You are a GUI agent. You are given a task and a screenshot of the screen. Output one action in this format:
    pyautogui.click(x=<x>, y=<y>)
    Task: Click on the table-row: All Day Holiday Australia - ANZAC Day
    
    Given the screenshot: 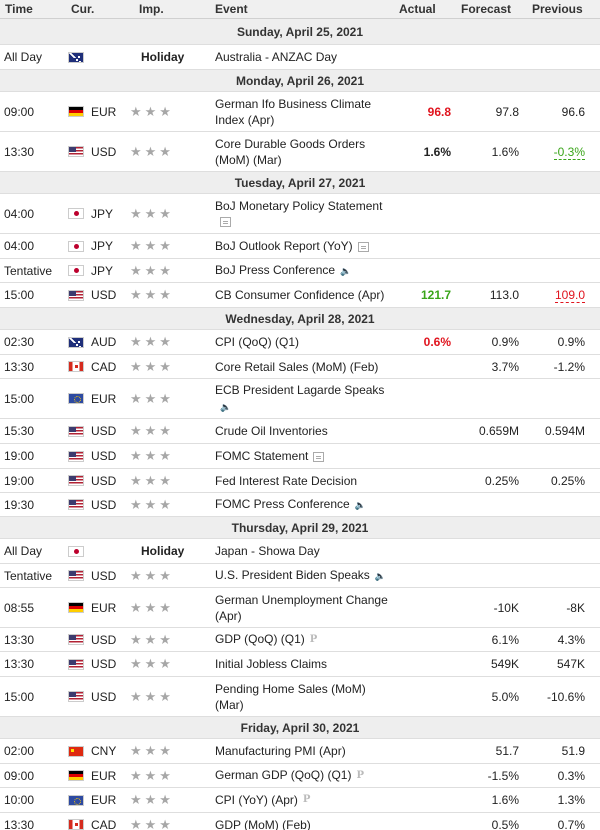 What is the action you would take?
    pyautogui.click(x=300, y=57)
    